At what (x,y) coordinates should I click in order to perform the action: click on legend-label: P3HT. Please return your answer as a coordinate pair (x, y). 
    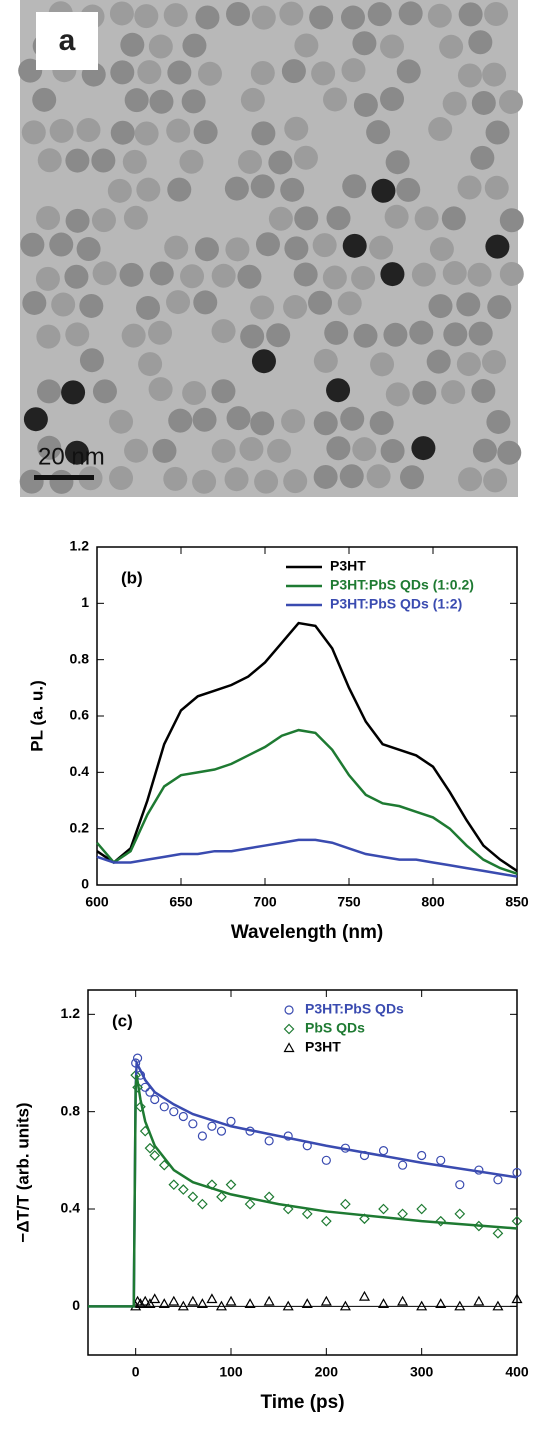
    Looking at the image, I should click on (348, 566).